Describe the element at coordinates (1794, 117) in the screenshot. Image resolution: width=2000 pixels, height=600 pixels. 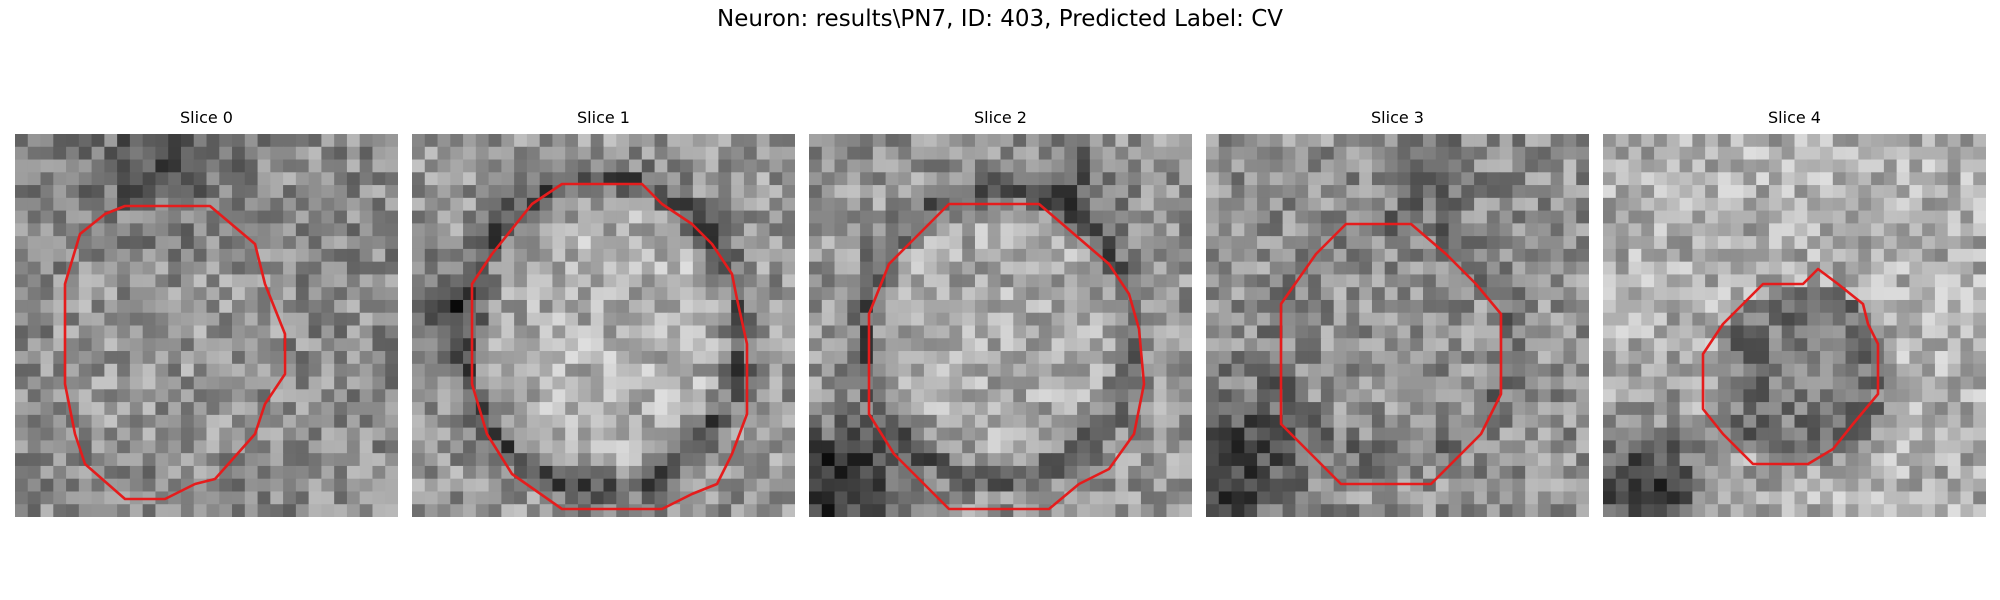
I see `slice-title: Slice 4` at that location.